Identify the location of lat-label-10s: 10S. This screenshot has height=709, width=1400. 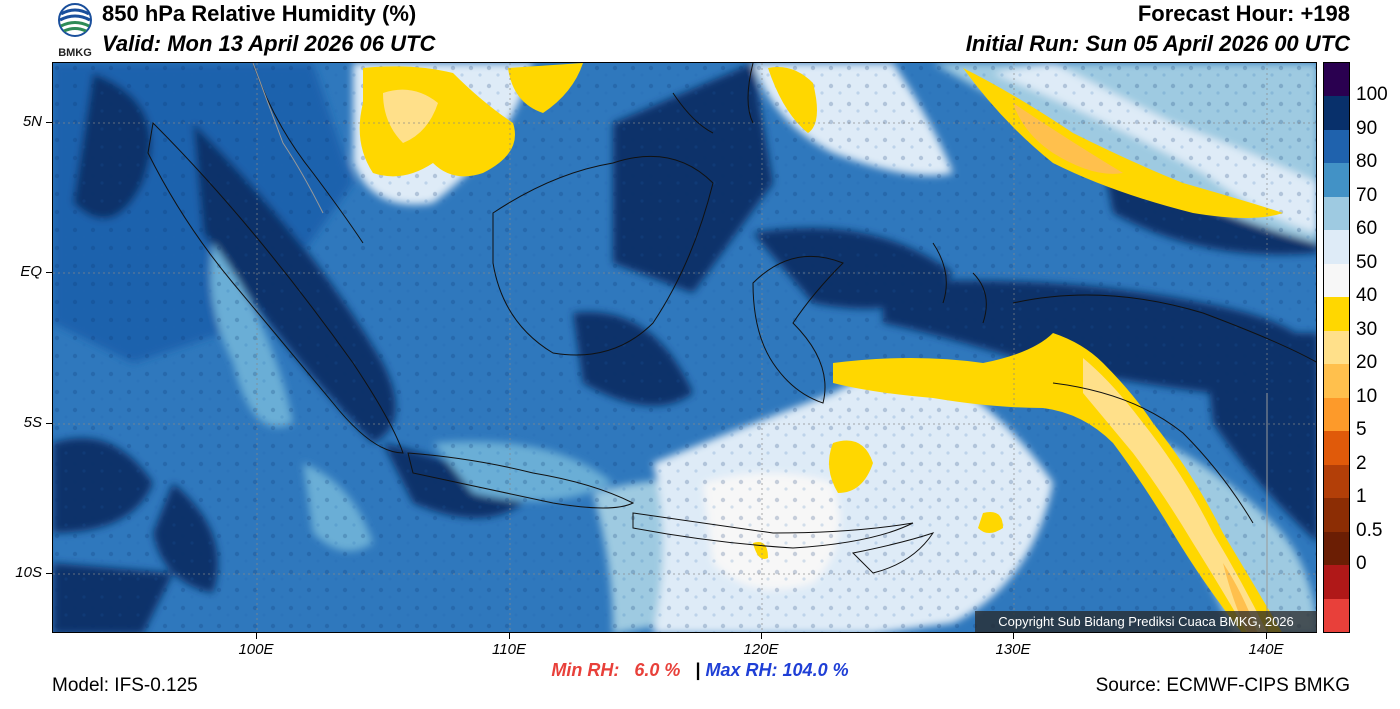
(28, 572).